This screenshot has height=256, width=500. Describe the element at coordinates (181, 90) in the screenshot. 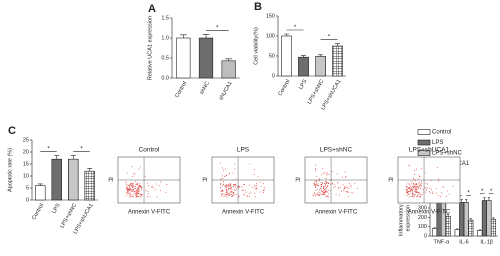

I see `x-tick-label: Control` at that location.